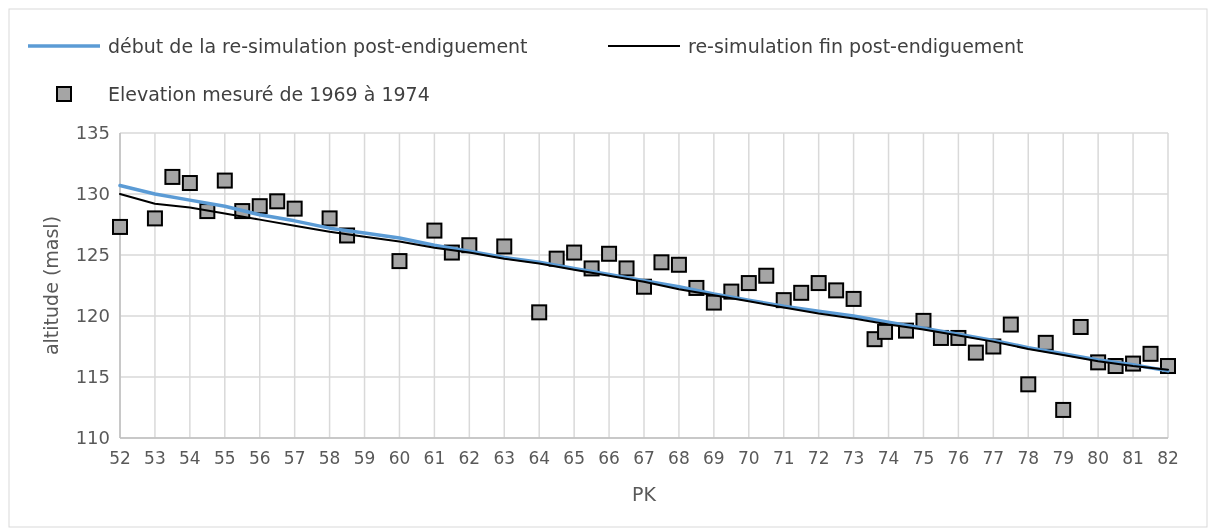 The width and height of the screenshot is (1210, 531). Describe the element at coordinates (190, 458) in the screenshot. I see `x-tick-label: 54` at that location.